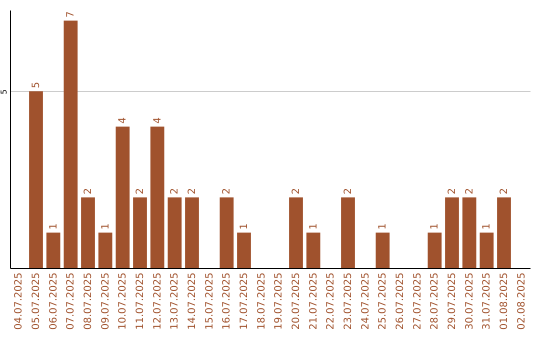 This screenshot has width=540, height=340. What do you see at coordinates (106, 301) in the screenshot?
I see `x-tick-label: 09.07.2025` at bounding box center [106, 301].